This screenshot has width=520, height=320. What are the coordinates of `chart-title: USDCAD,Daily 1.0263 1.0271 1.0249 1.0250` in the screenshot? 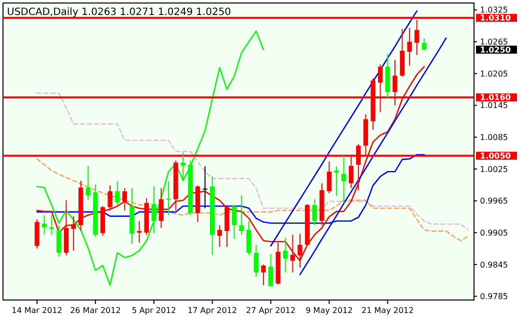 It's located at (119, 12).